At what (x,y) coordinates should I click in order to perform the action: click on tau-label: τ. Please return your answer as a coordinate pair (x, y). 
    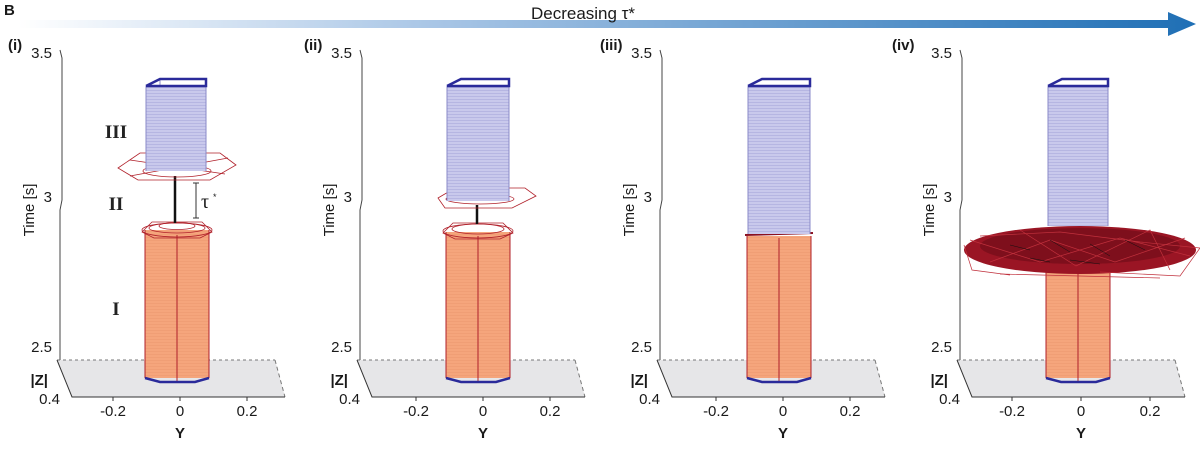
    Looking at the image, I should click on (205, 202).